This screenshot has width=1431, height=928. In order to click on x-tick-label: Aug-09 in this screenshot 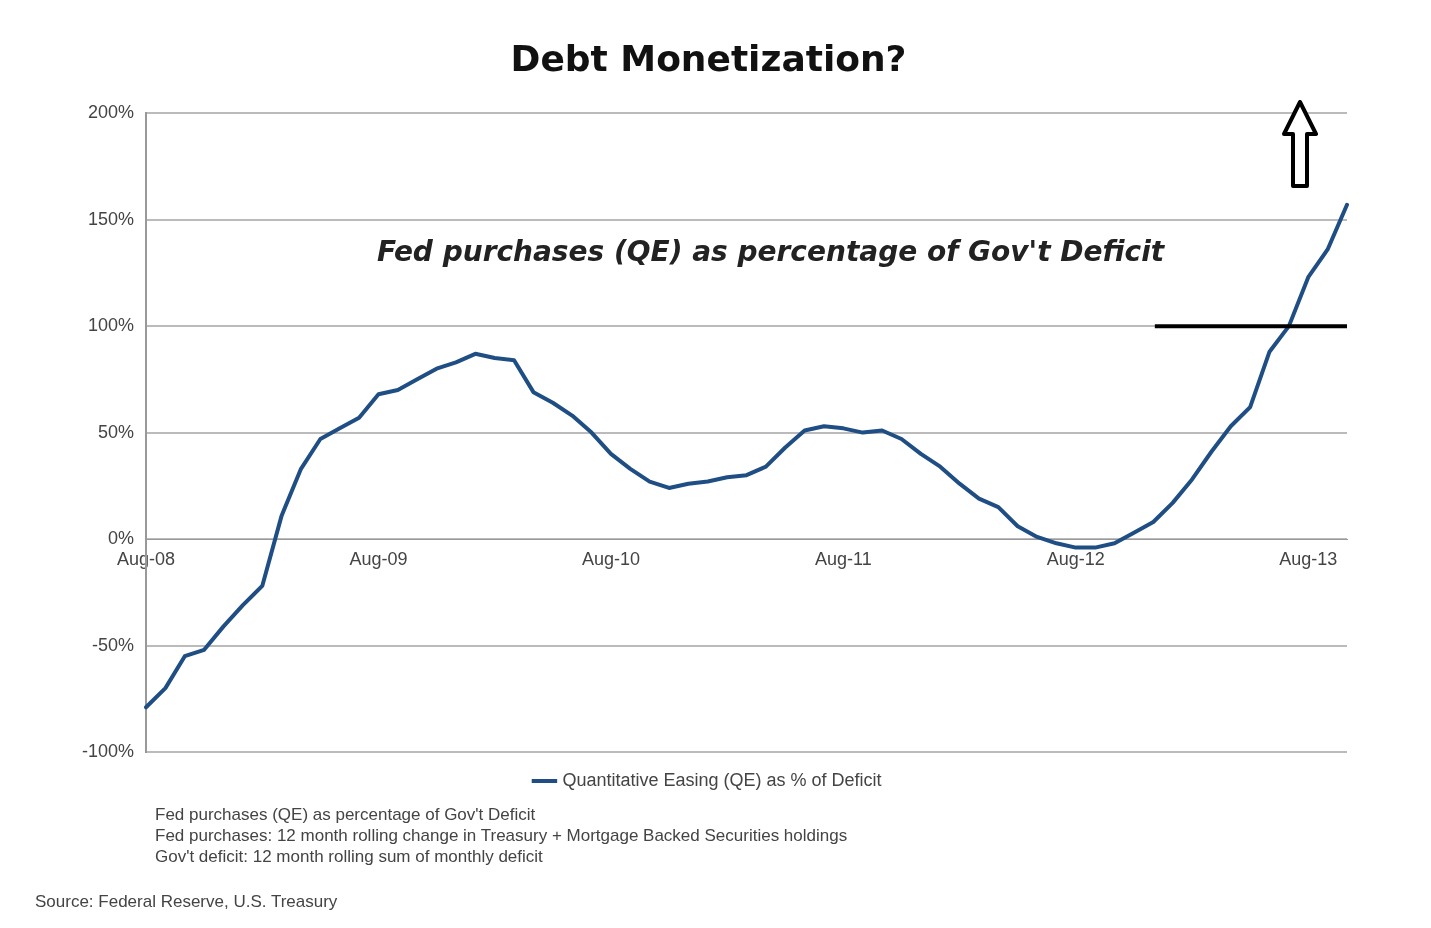, I will do `click(378, 558)`.